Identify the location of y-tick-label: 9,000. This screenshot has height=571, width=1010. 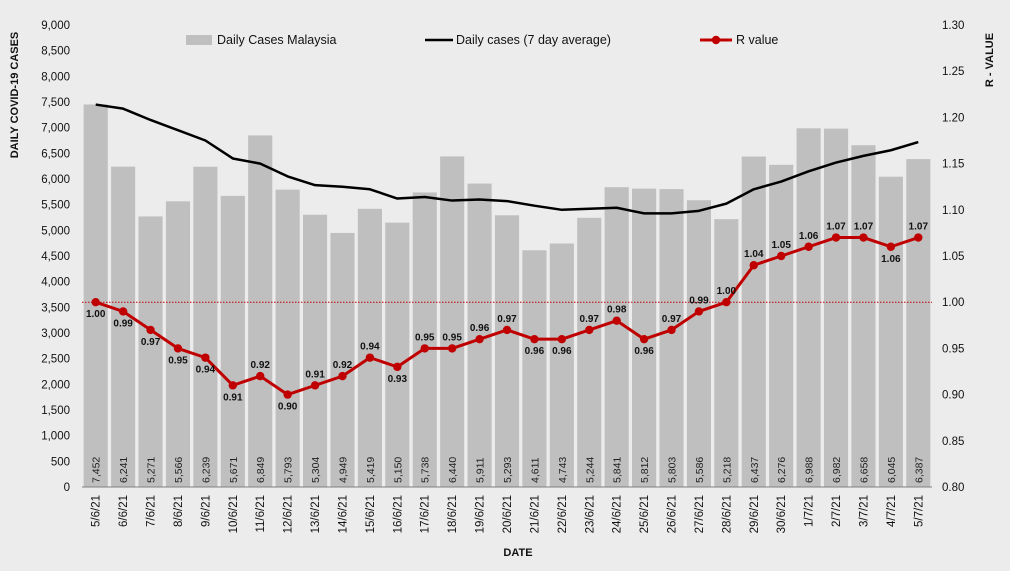
(55, 26).